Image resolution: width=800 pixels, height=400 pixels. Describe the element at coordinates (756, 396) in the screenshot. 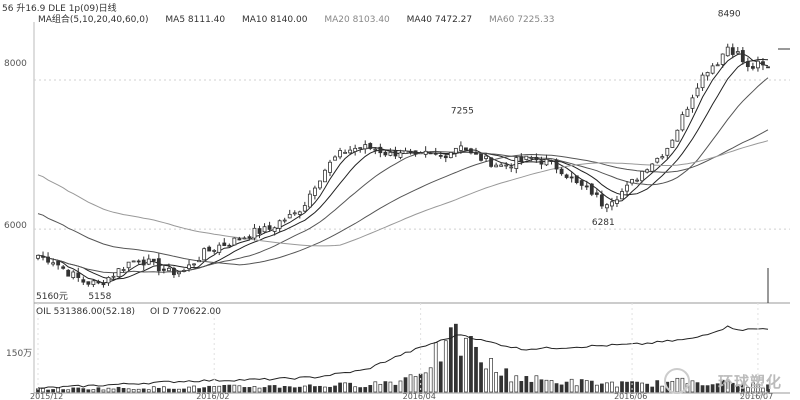

I see `x-tick-label: 2016/07` at that location.